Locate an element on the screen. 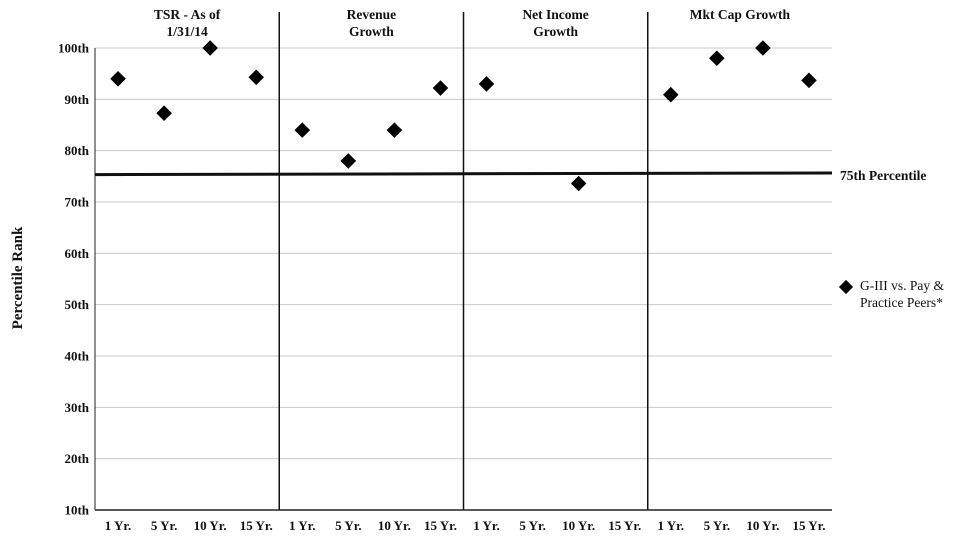  y-tick-label: 70th is located at coordinates (76, 202).